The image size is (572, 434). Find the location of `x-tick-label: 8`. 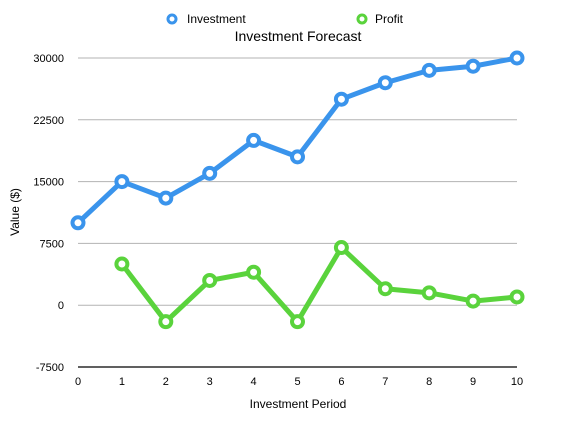

x-tick-label: 8 is located at coordinates (429, 382).